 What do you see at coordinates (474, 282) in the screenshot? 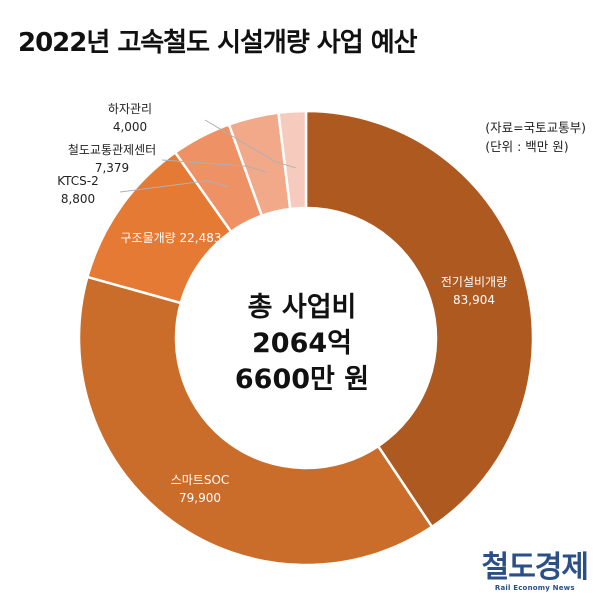
I see `slice-label: 전기설비개량` at bounding box center [474, 282].